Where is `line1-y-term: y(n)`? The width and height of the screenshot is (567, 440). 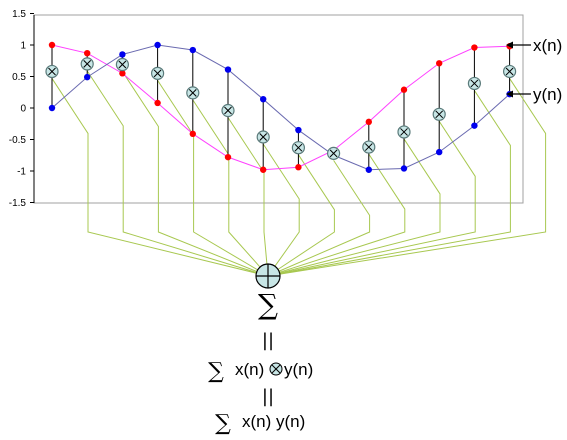 line1-y-term: y(n) is located at coordinates (298, 369).